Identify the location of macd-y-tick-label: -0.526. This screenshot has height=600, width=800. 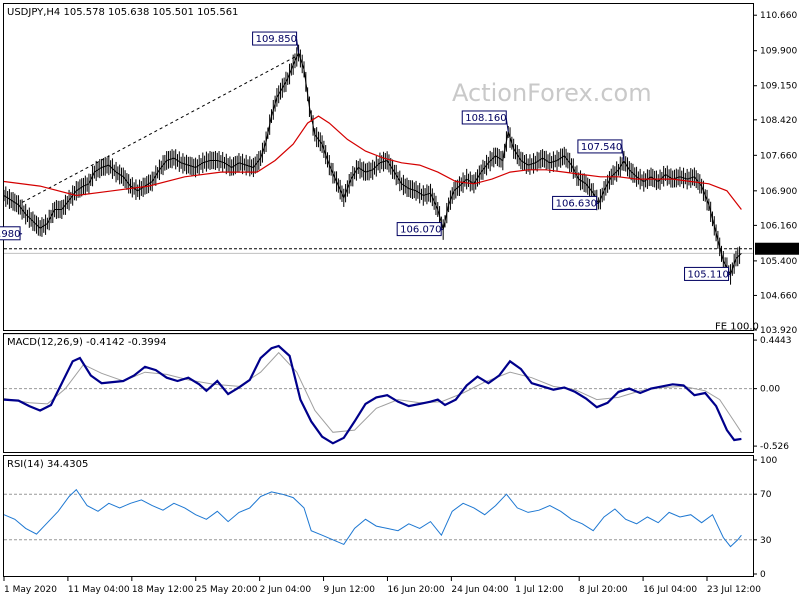
(774, 447).